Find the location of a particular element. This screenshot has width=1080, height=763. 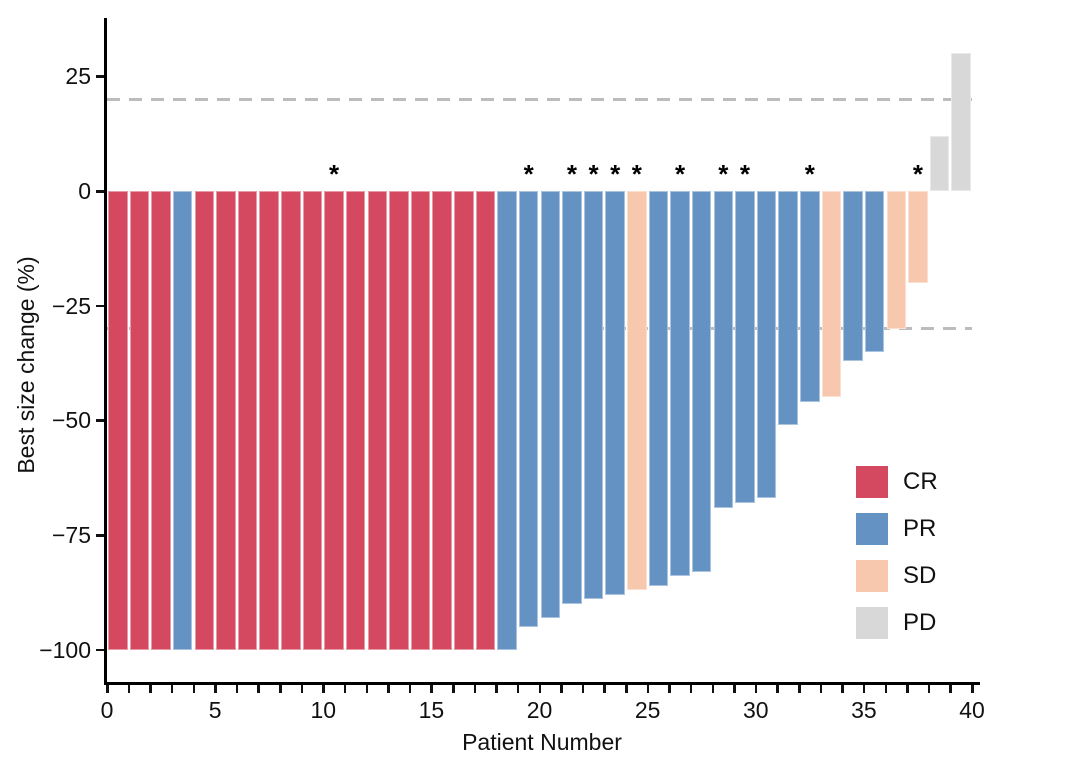

legend-item-pd: PD is located at coordinates (897, 623).